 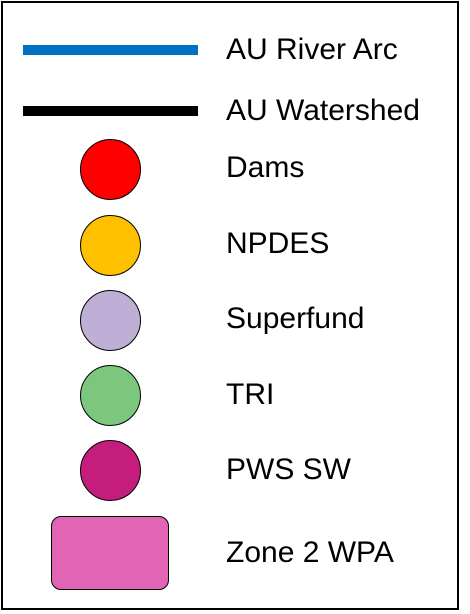 What do you see at coordinates (323, 110) in the screenshot?
I see `legend-label: AU Watershed` at bounding box center [323, 110].